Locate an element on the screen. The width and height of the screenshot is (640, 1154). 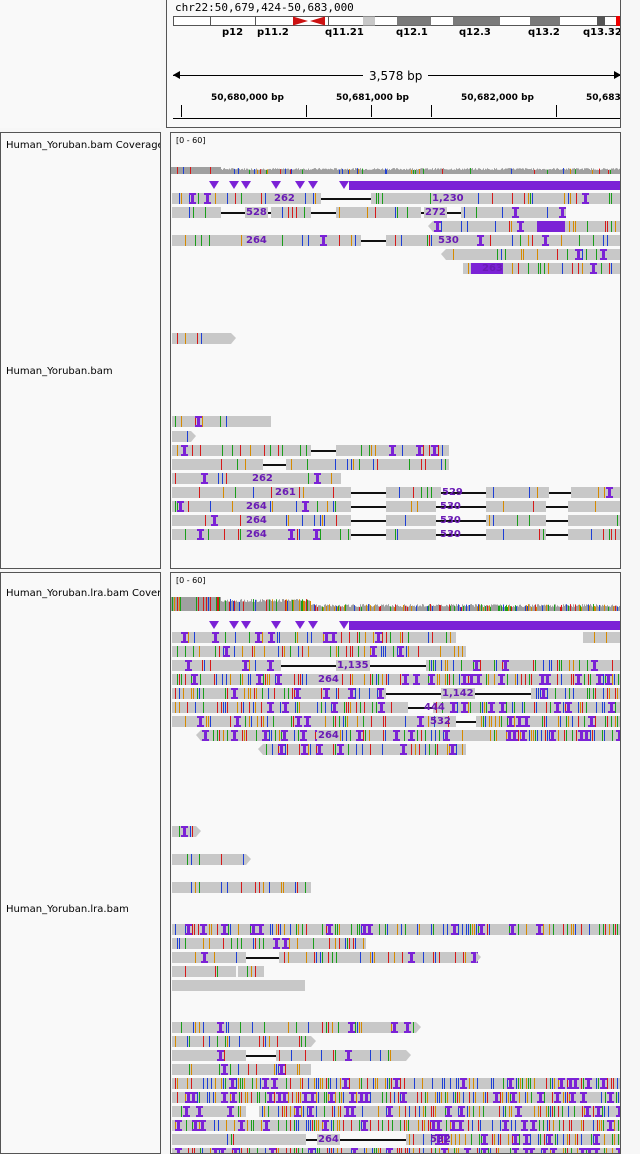
alignment-track-name: Human_Yoruban.bam is located at coordinates (59, 371).